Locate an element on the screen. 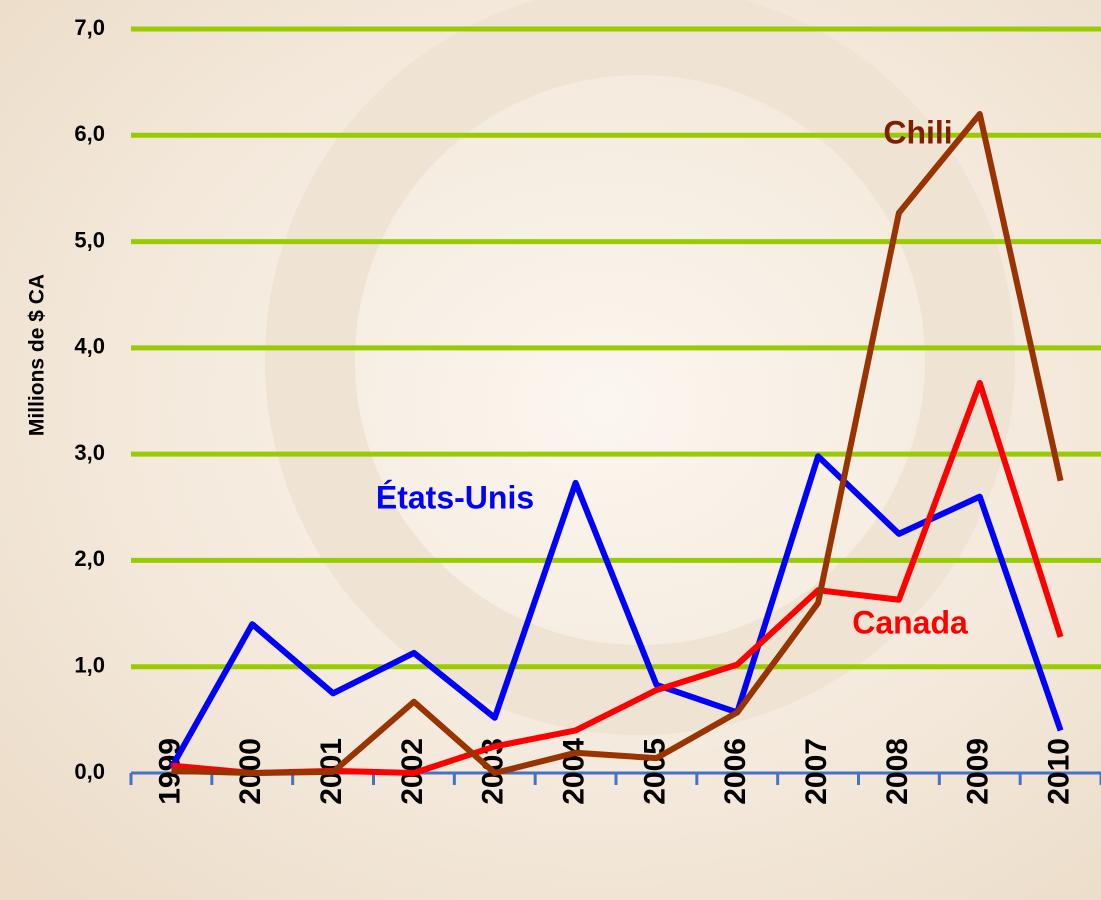  y-tick-label: 0,0 is located at coordinates (89, 771).